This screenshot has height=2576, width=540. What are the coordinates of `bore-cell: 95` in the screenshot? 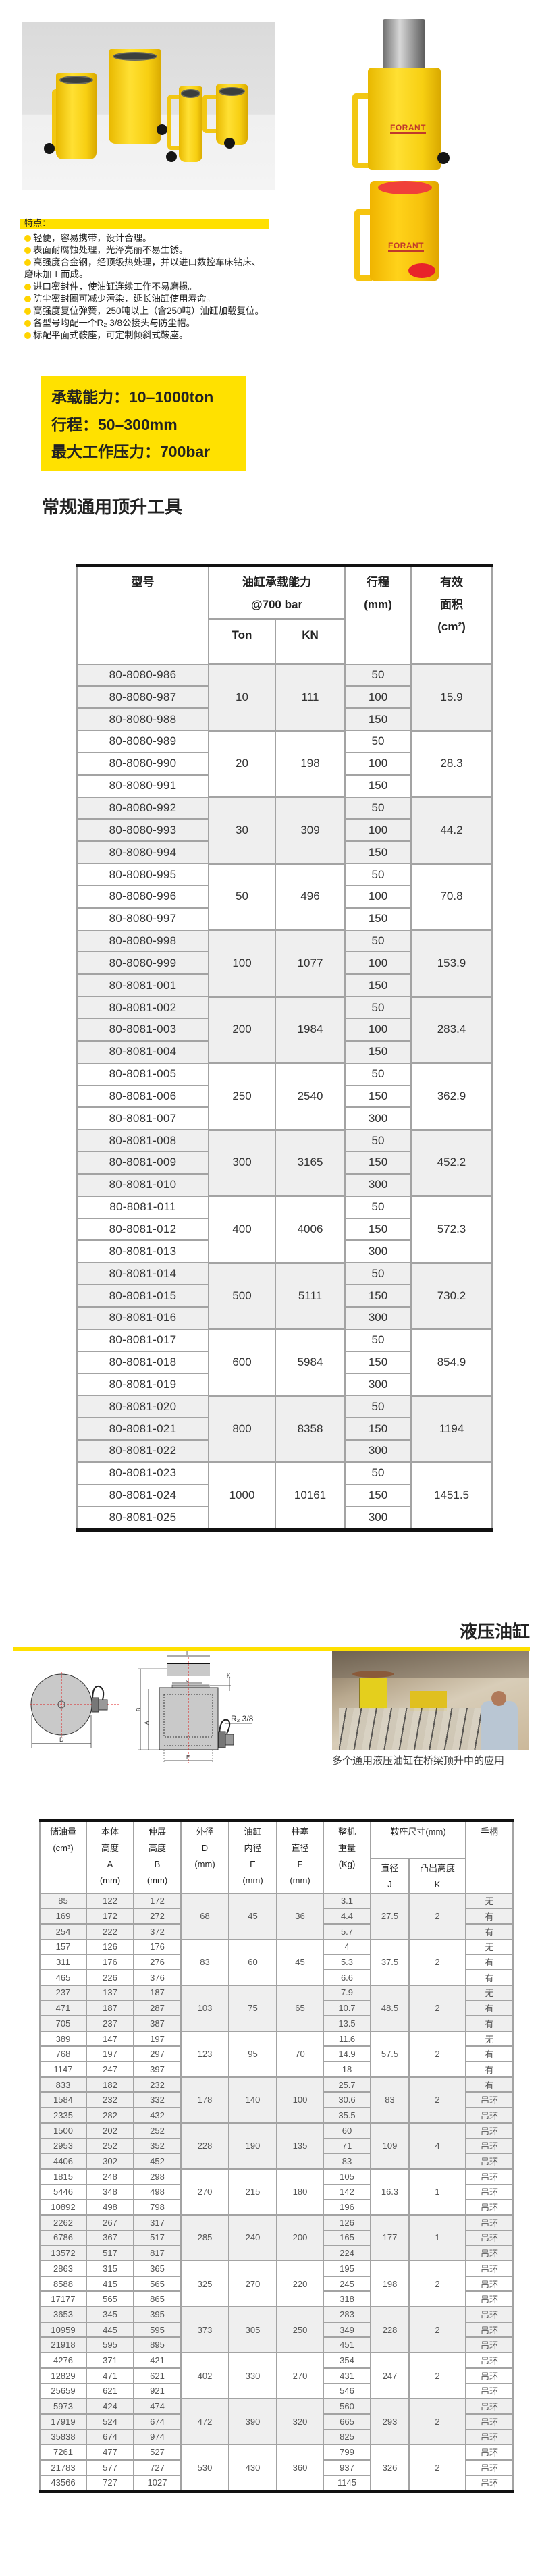 It's located at (253, 2054).